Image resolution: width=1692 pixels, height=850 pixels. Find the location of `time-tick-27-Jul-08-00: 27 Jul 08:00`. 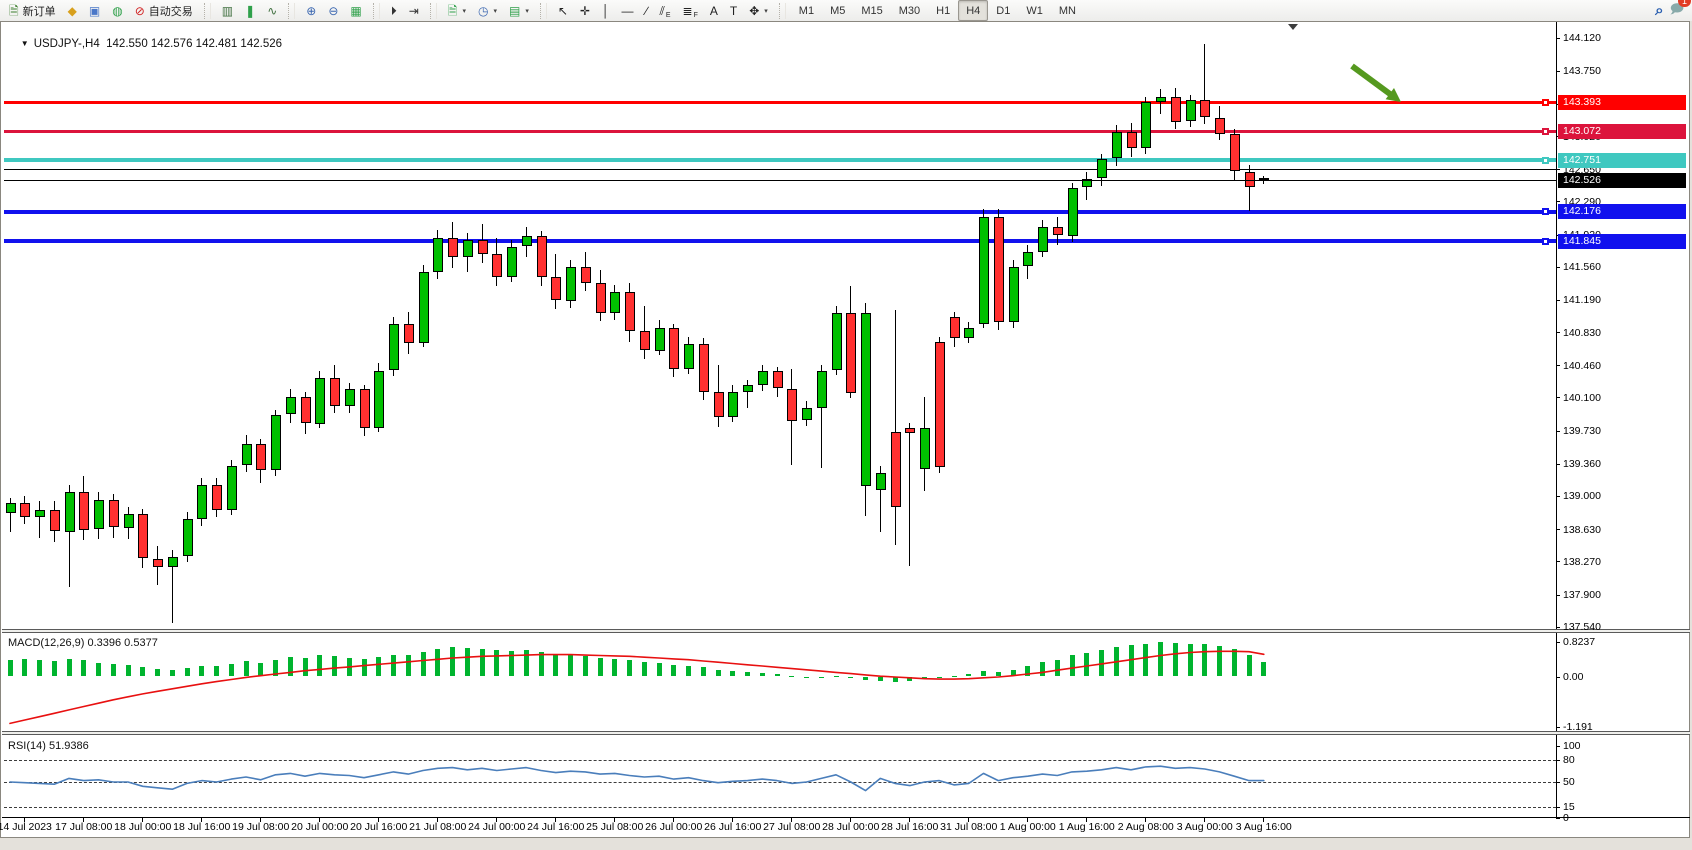

time-tick-27-Jul-08-00: 27 Jul 08:00 is located at coordinates (792, 827).